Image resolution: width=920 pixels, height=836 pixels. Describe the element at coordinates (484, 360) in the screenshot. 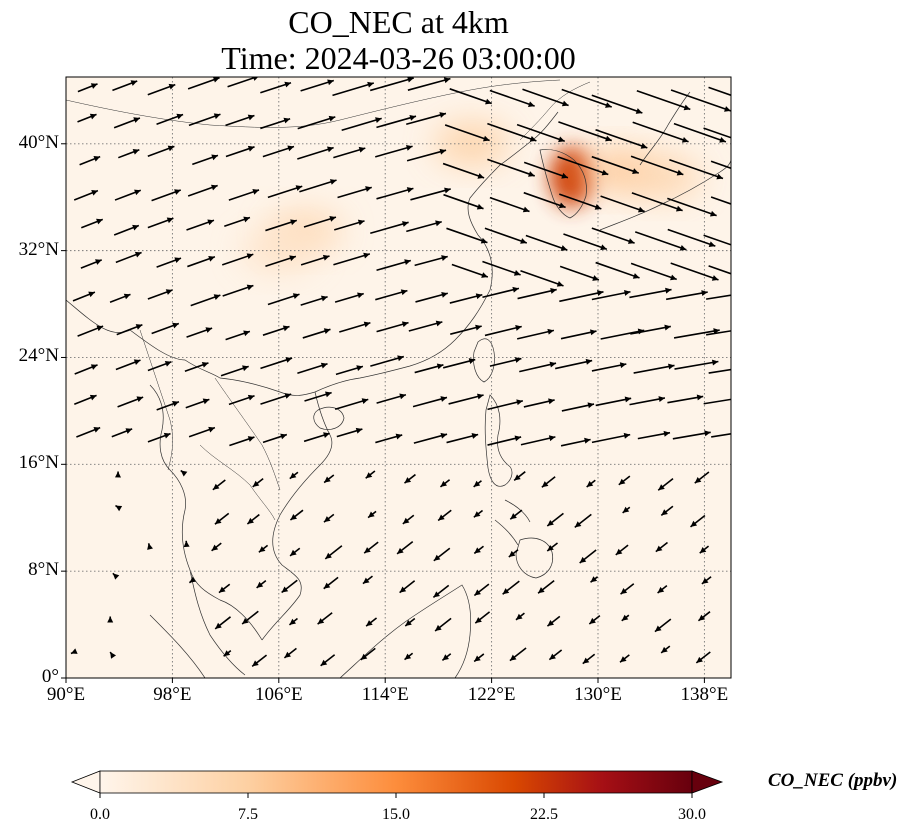

I see `coastline-taiwan` at that location.